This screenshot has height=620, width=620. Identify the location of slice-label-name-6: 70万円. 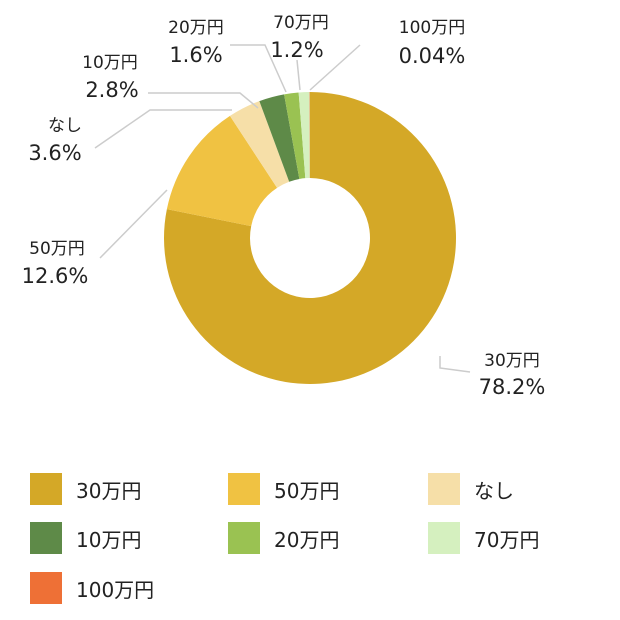
(301, 23).